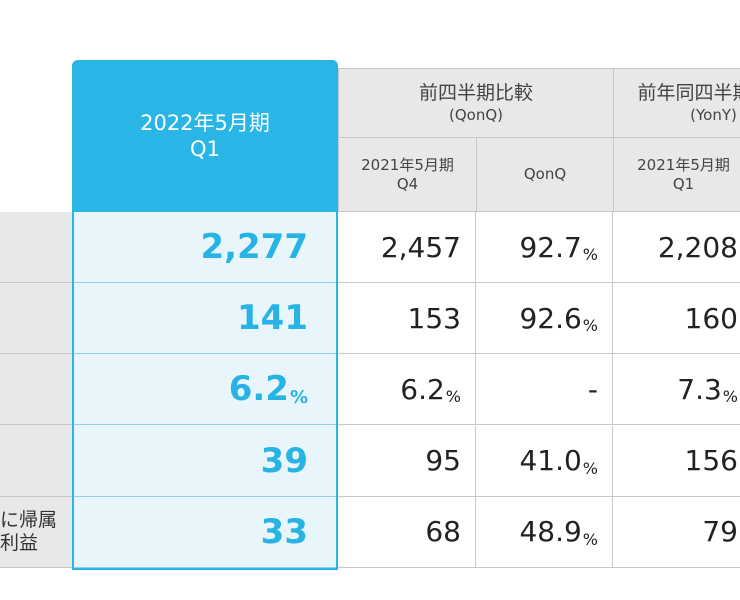  Describe the element at coordinates (676, 390) in the screenshot. I see `value-cell: 7.3%` at that location.